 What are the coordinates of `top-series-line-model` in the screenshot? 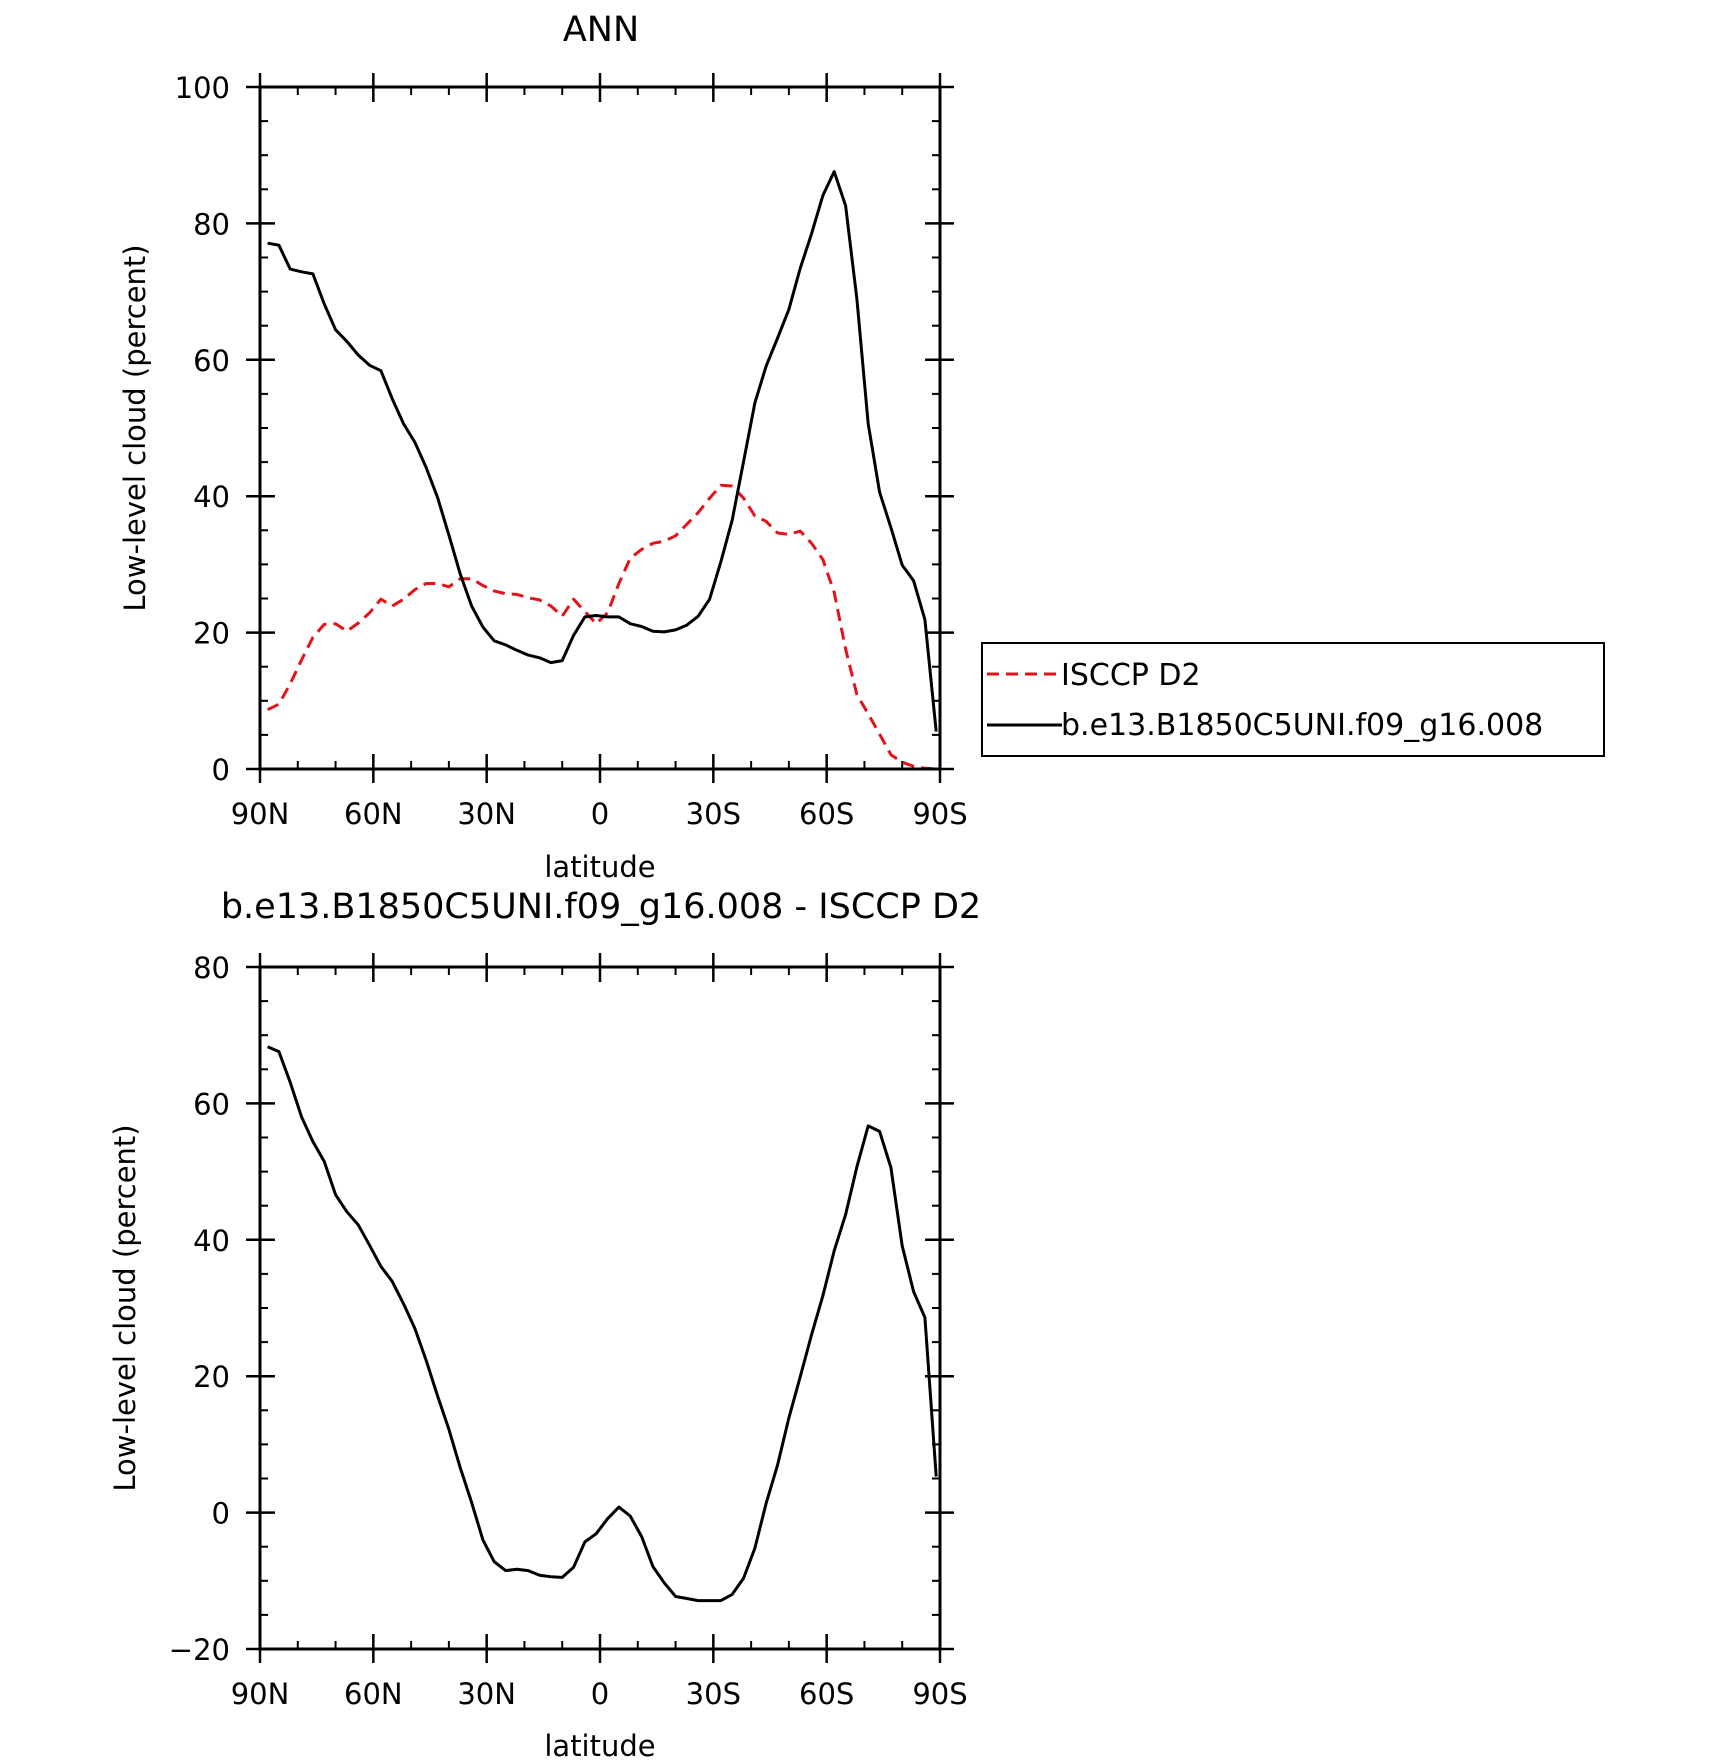 It's located at (602, 451).